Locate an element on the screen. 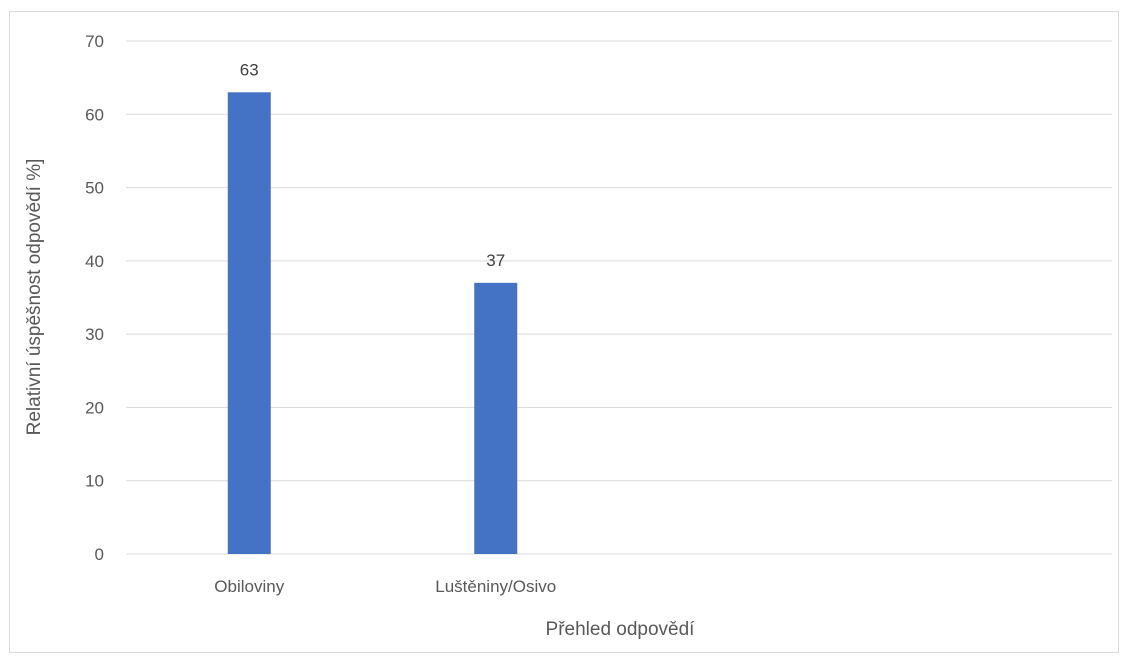 Image resolution: width=1130 pixels, height=666 pixels. data-label: 37 is located at coordinates (495, 260).